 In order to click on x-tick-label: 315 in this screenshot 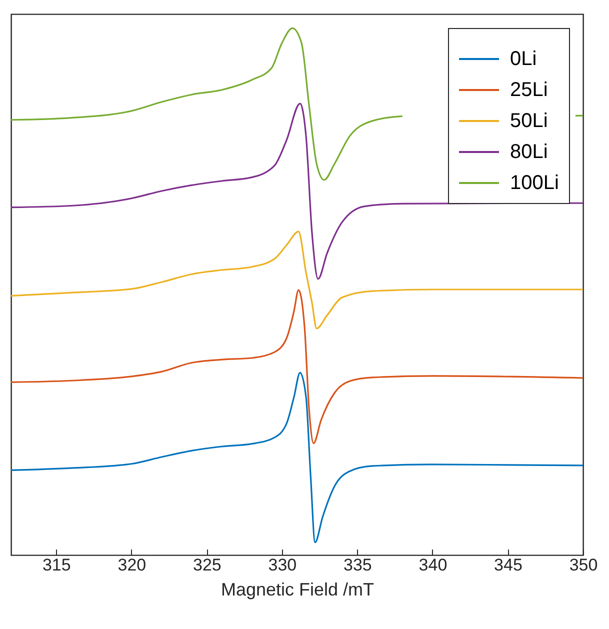, I will do `click(56, 565)`.